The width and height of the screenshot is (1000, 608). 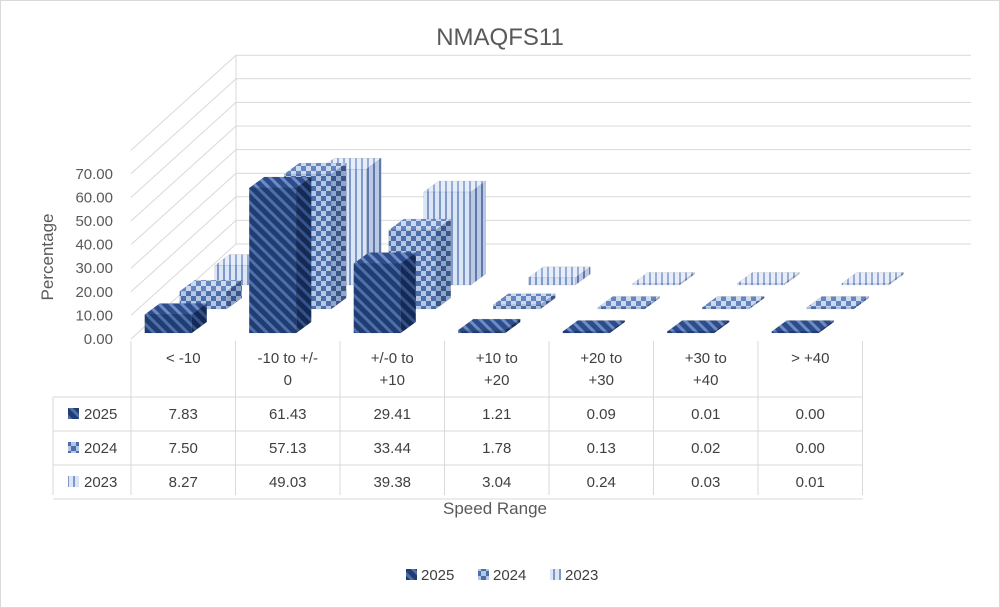 What do you see at coordinates (98, 339) in the screenshot?
I see `y-tick-label: 0.00` at bounding box center [98, 339].